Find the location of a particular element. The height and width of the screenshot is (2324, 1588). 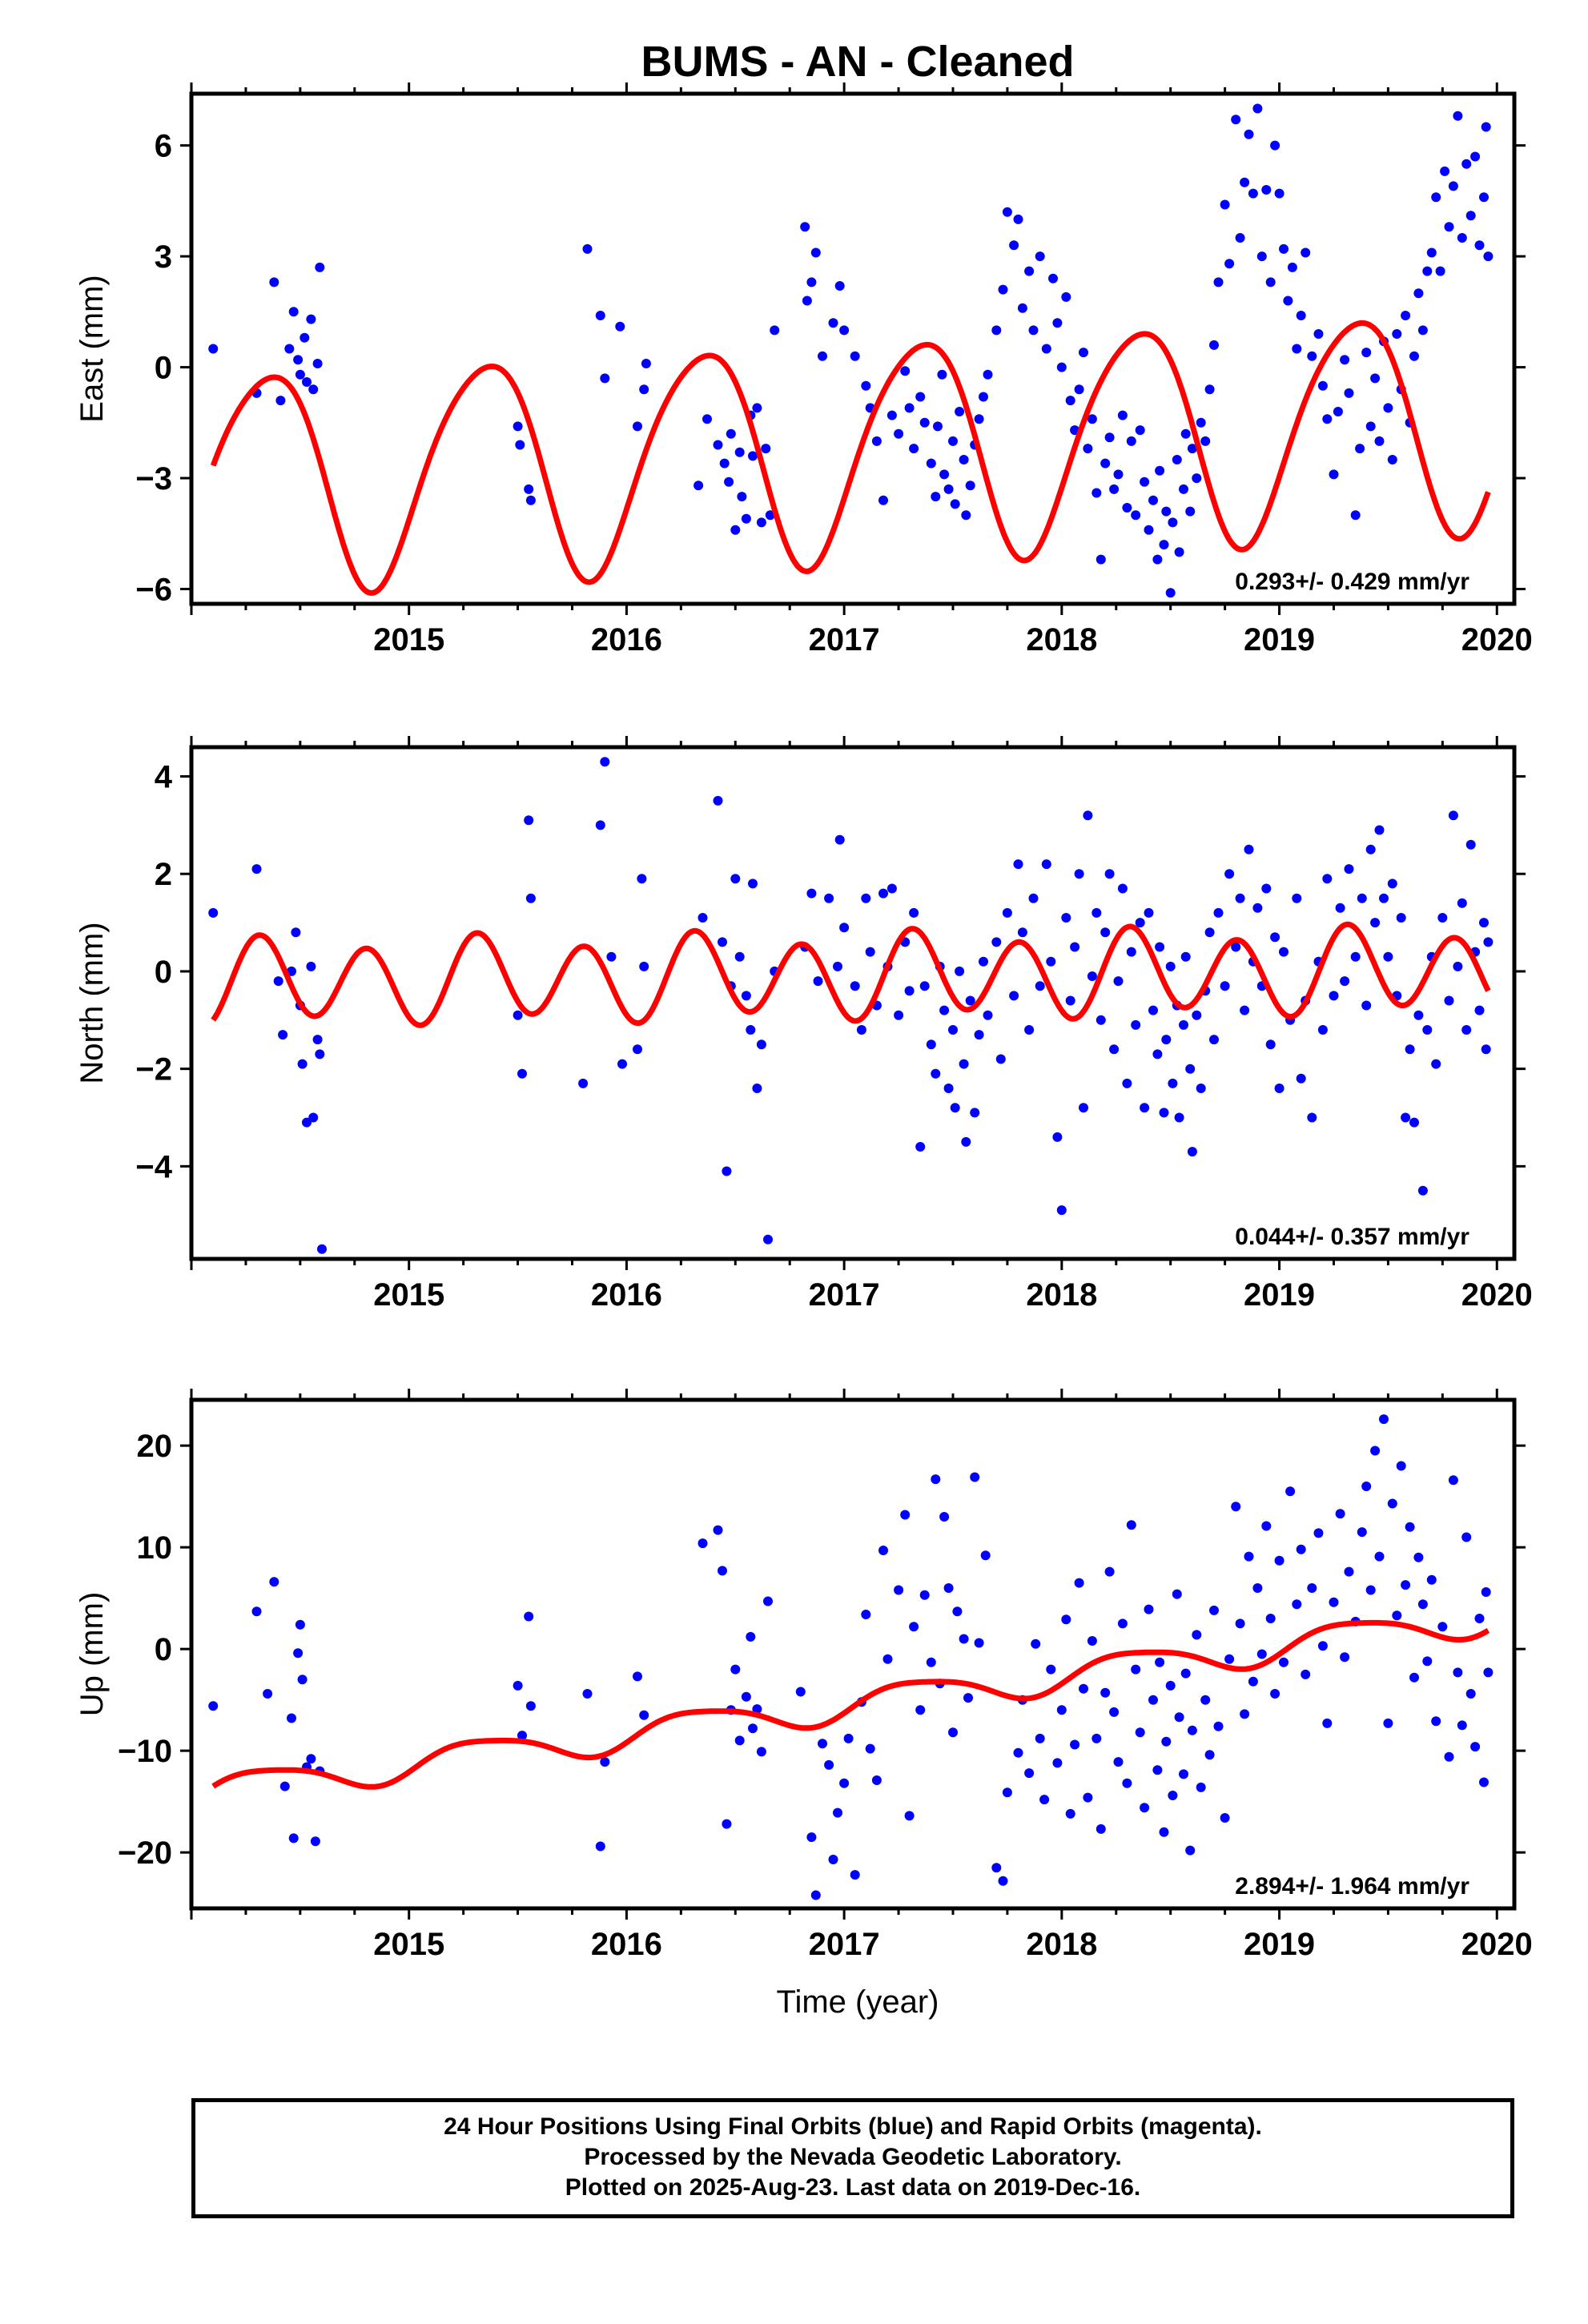

north-x-tick-label: 2018 is located at coordinates (1061, 1295).